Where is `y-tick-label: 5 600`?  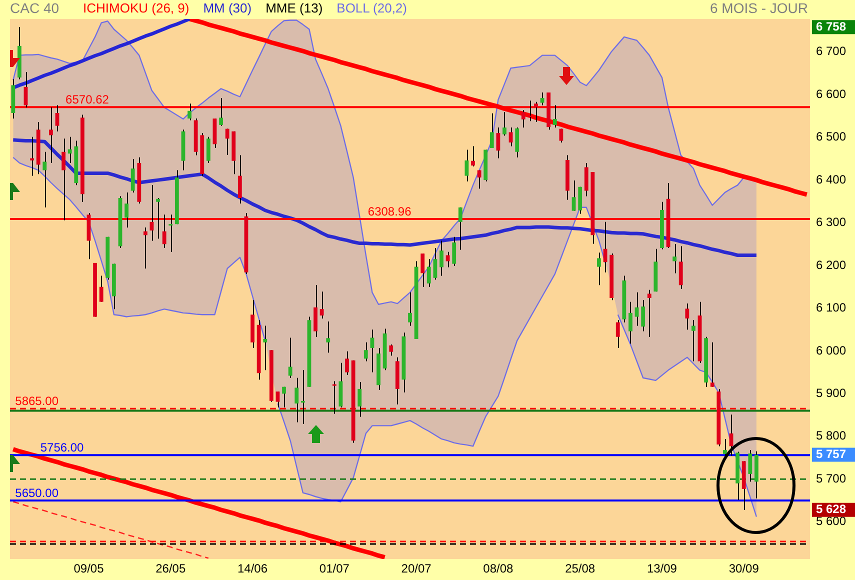
y-tick-label: 5 600 is located at coordinates (831, 521).